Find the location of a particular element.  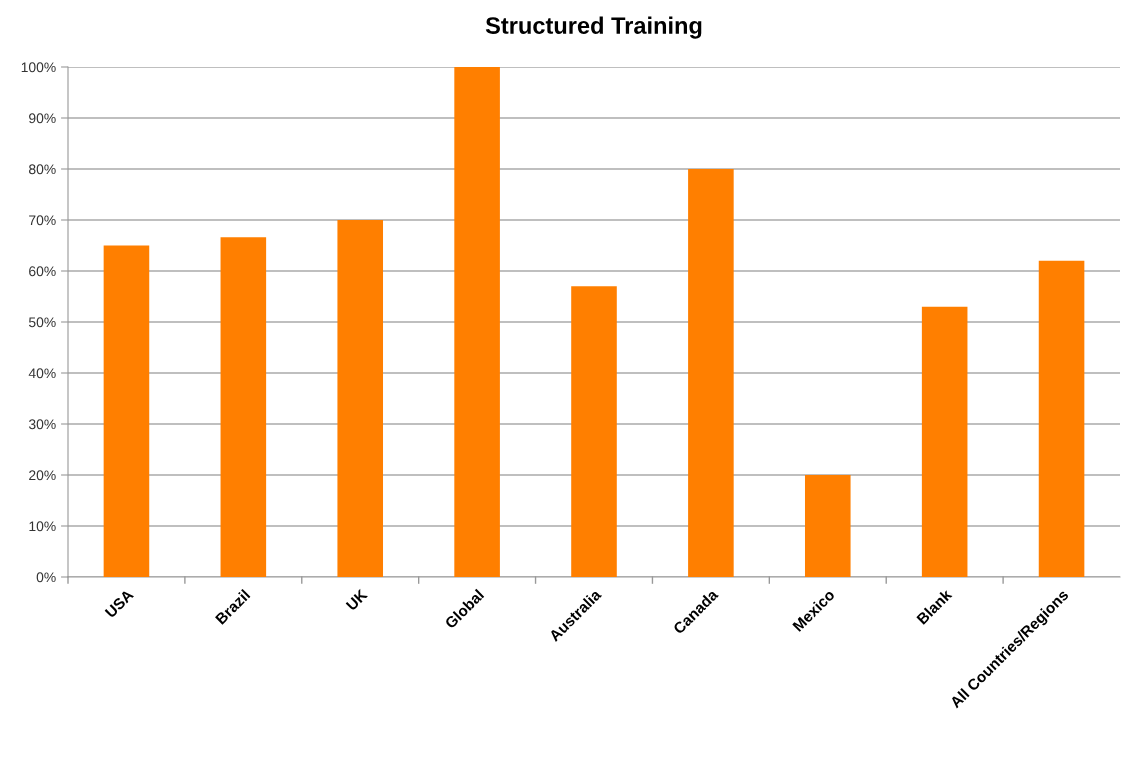

y-tick-label: 60% is located at coordinates (42, 271).